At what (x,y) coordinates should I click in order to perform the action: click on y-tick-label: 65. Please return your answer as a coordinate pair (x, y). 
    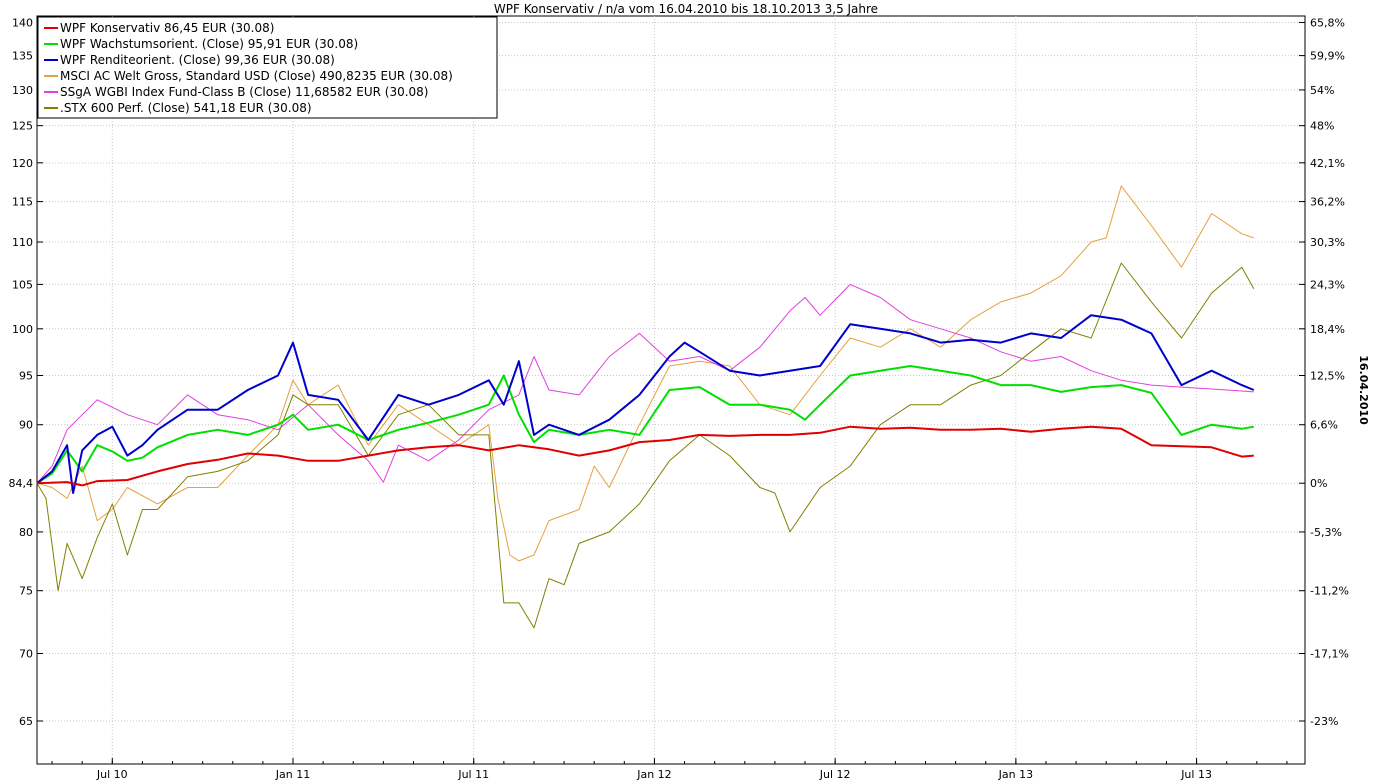
    Looking at the image, I should click on (26, 721).